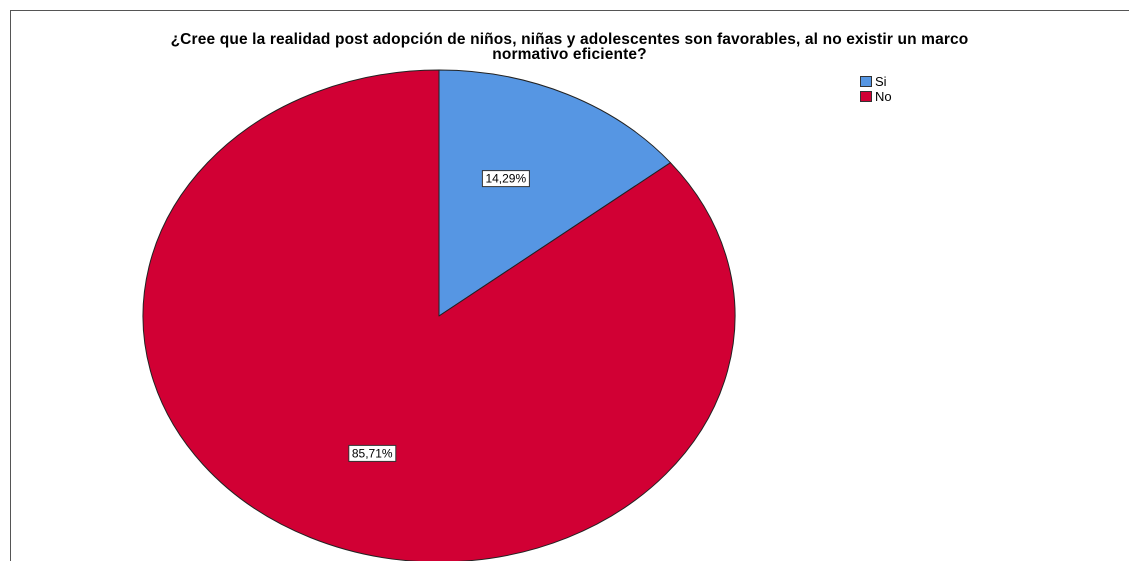 This screenshot has height=561, width=1129. What do you see at coordinates (883, 96) in the screenshot?
I see `legend-label-no: No` at bounding box center [883, 96].